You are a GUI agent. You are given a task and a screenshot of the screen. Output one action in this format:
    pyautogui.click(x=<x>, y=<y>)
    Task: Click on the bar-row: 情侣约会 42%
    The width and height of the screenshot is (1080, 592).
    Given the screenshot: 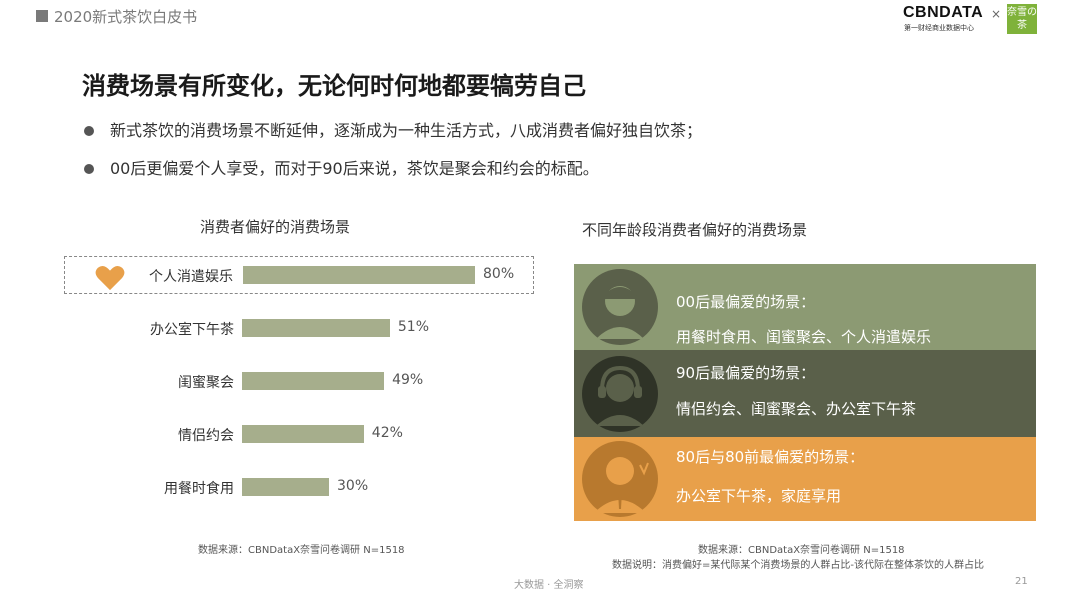 What is the action you would take?
    pyautogui.click(x=299, y=435)
    